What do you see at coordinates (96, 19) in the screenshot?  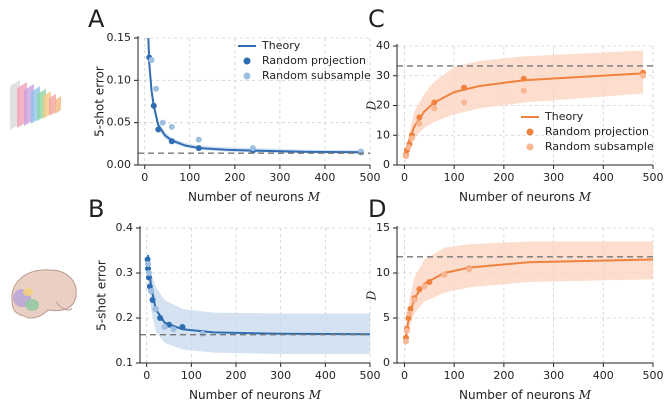 I see `panel-letter: A` at bounding box center [96, 19].